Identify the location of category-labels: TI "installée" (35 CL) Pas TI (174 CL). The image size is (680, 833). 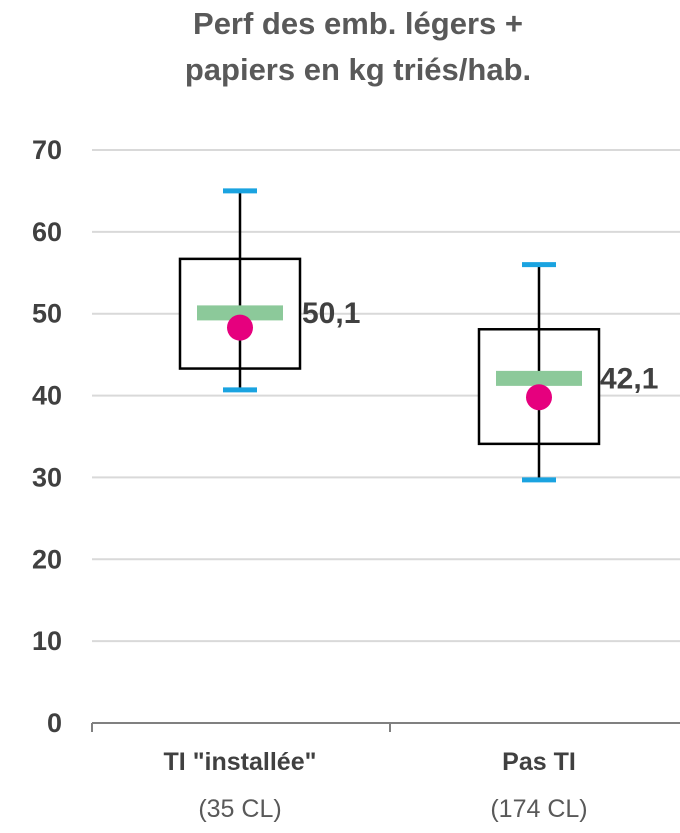
(376, 785).